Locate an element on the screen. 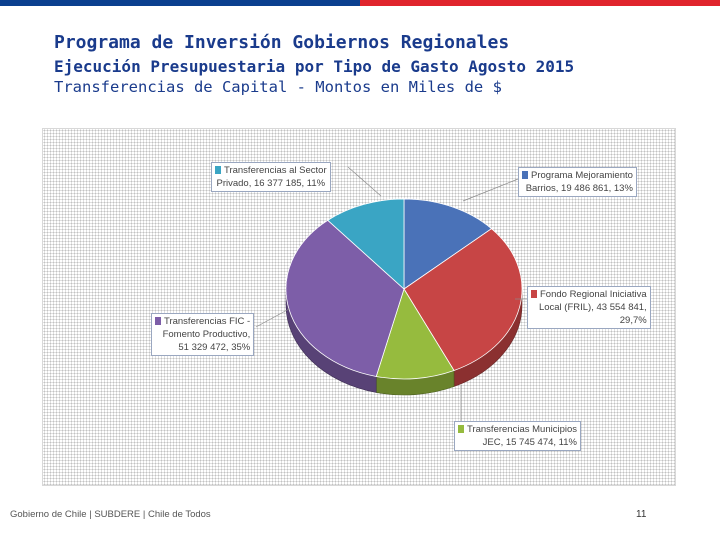 Image resolution: width=720 pixels, height=540 pixels. pie-slice-mejoramiento-barrios is located at coordinates (448, 244).